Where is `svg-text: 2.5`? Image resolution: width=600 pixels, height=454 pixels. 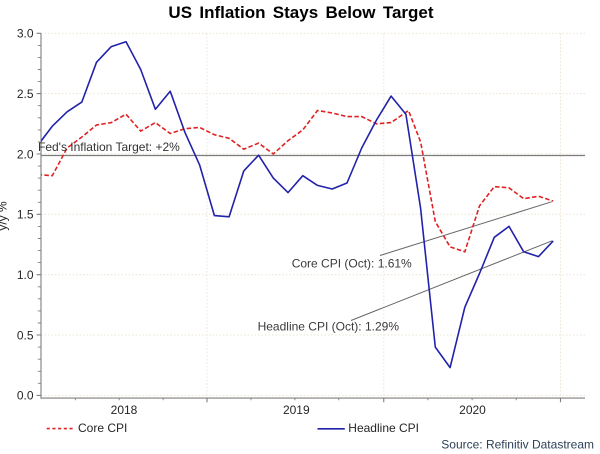 svg-text: 2.5 is located at coordinates (25, 94).